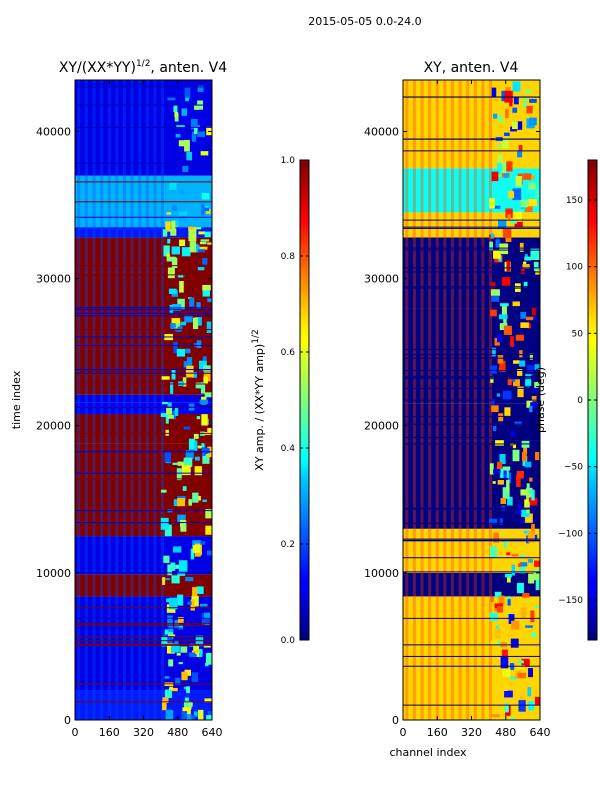 The height and width of the screenshot is (800, 600). I want to click on right-panel-title: XY, anten. V4, so click(471, 68).